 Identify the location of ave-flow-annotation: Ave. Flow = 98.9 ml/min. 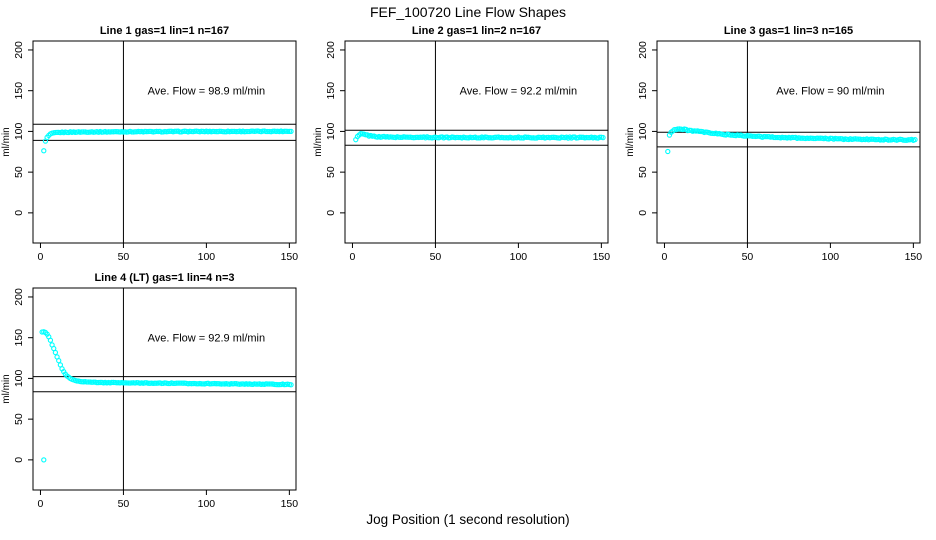
(206, 92).